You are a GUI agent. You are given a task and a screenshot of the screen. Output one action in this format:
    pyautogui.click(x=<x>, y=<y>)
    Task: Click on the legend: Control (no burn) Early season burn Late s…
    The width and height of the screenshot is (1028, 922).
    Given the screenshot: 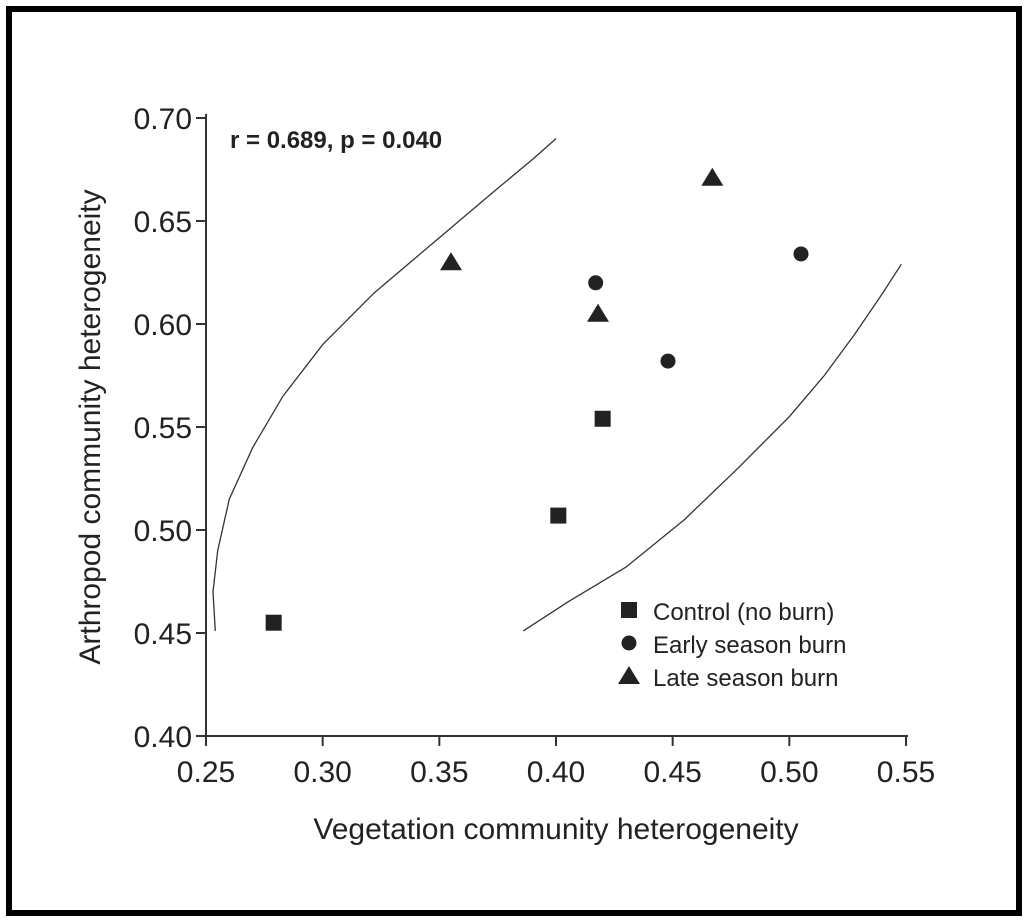 What is the action you would take?
    pyautogui.click(x=732, y=645)
    